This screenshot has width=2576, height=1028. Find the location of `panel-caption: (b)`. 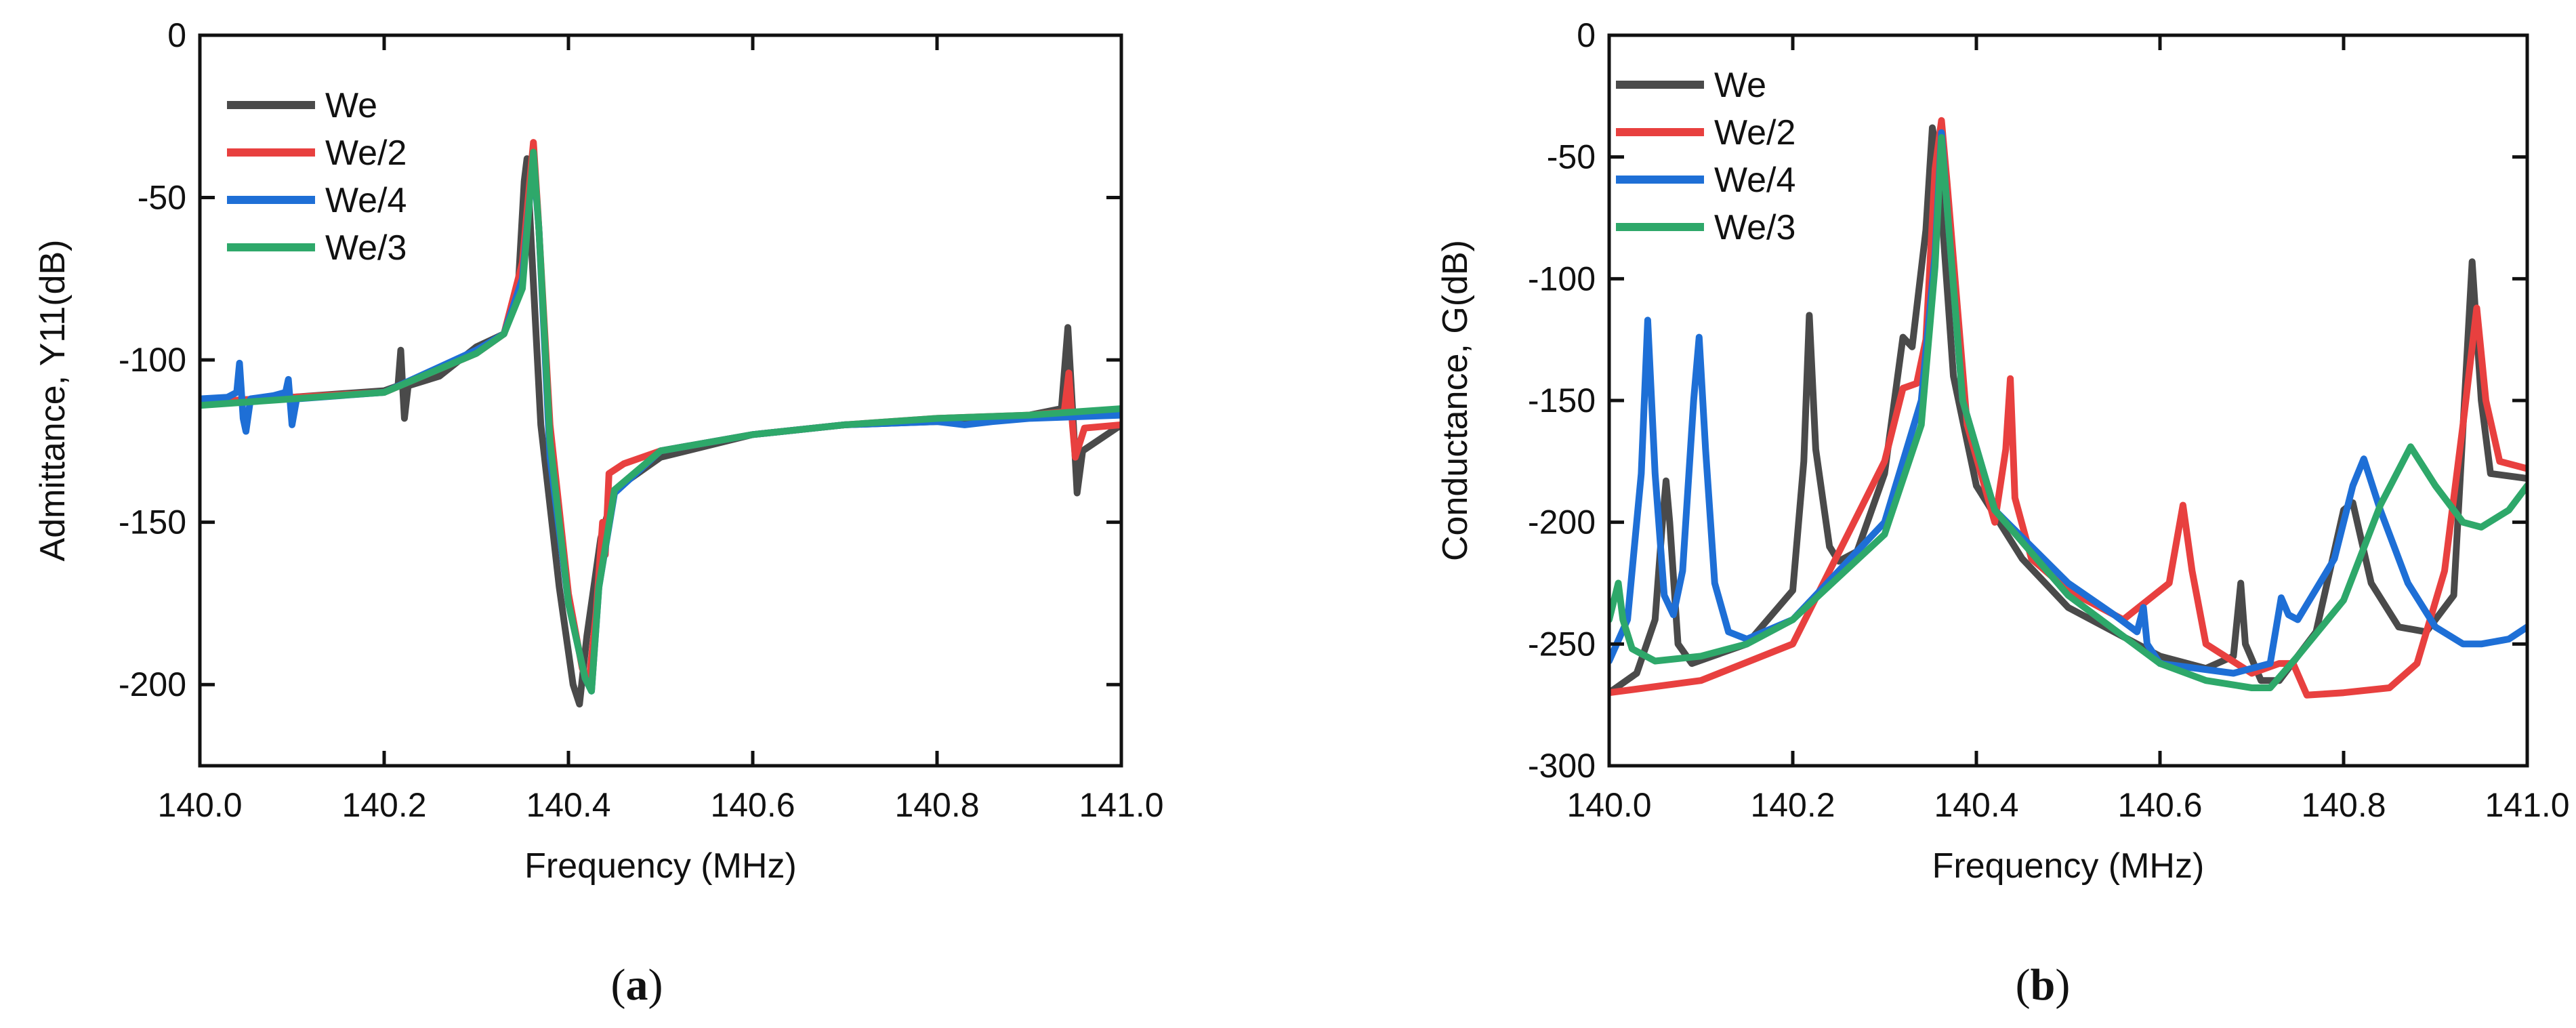

panel-caption: (b) is located at coordinates (2043, 985).